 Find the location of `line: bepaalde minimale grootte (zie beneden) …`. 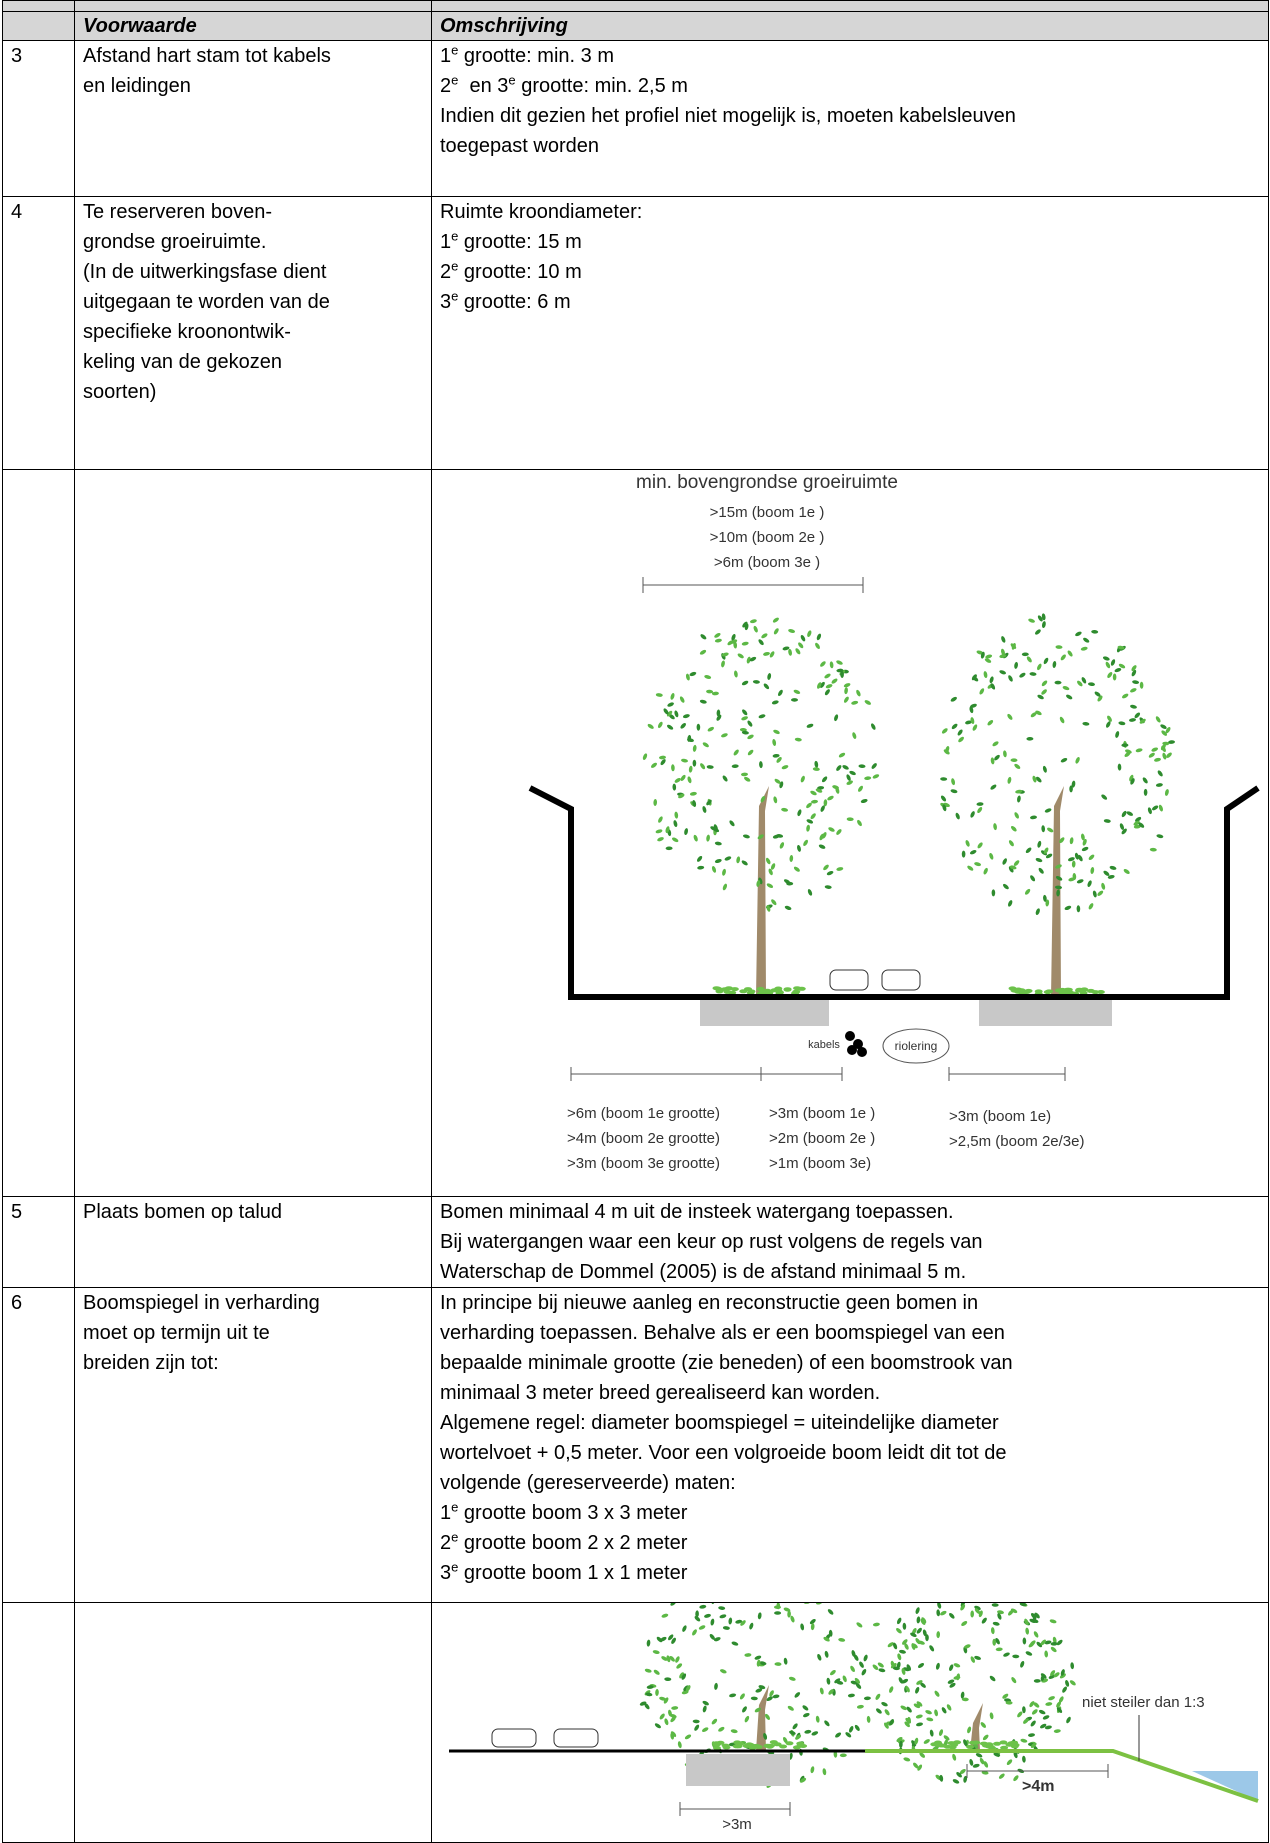

line: bepaalde minimale grootte (zie beneden) … is located at coordinates (850, 1363).